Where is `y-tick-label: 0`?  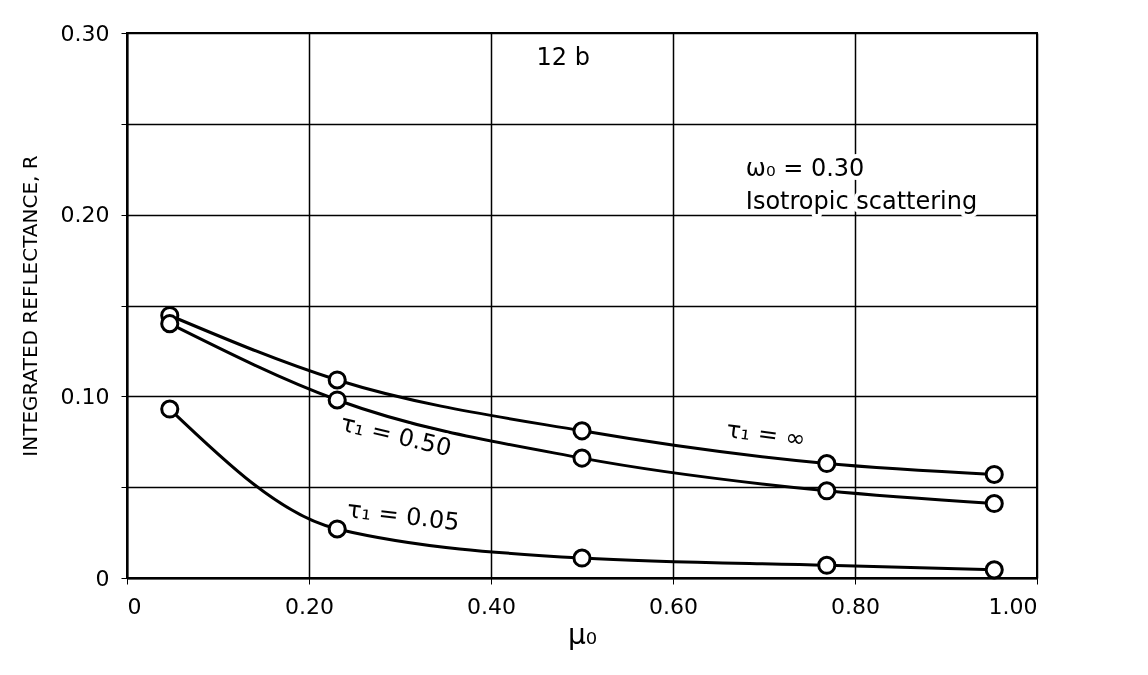 y-tick-label: 0 is located at coordinates (102, 578).